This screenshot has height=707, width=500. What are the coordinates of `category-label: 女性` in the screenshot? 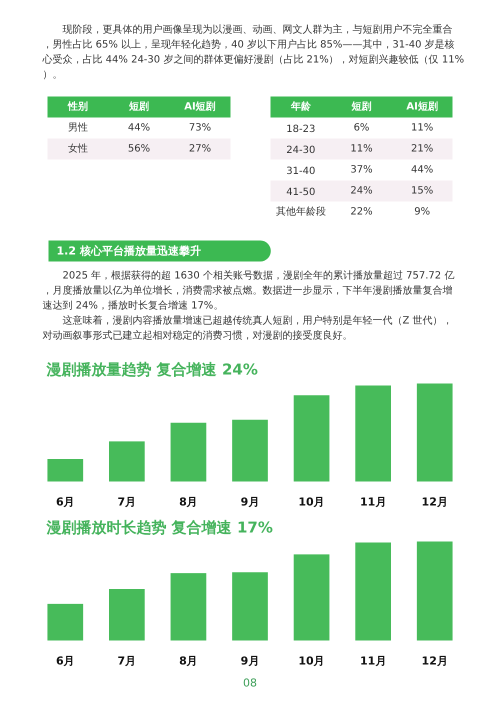 It's located at (78, 149).